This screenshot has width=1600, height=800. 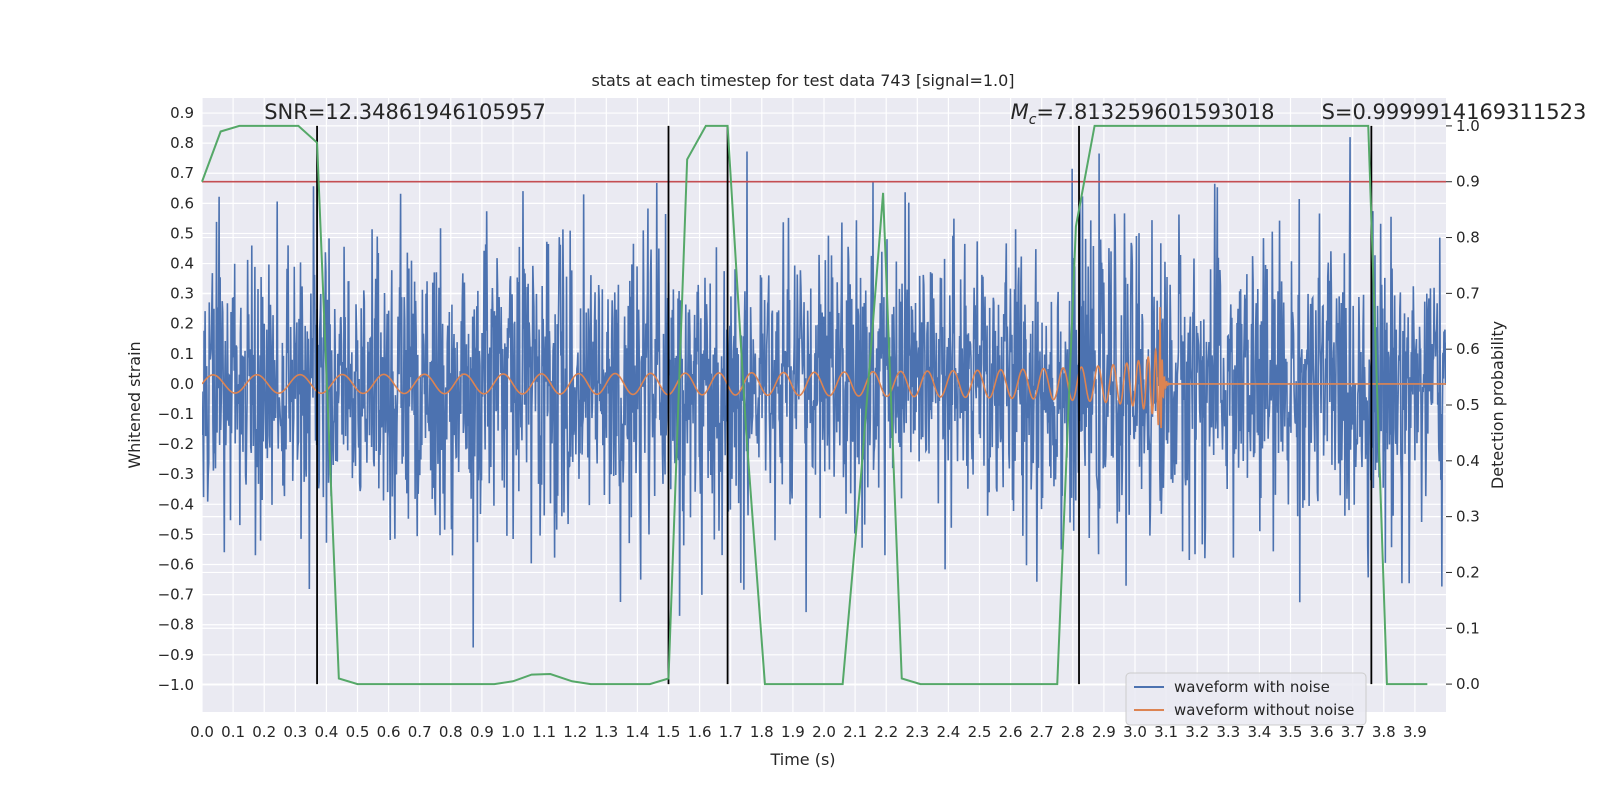 What do you see at coordinates (824, 368) in the screenshot?
I see `series-waveform-without-noise` at bounding box center [824, 368].